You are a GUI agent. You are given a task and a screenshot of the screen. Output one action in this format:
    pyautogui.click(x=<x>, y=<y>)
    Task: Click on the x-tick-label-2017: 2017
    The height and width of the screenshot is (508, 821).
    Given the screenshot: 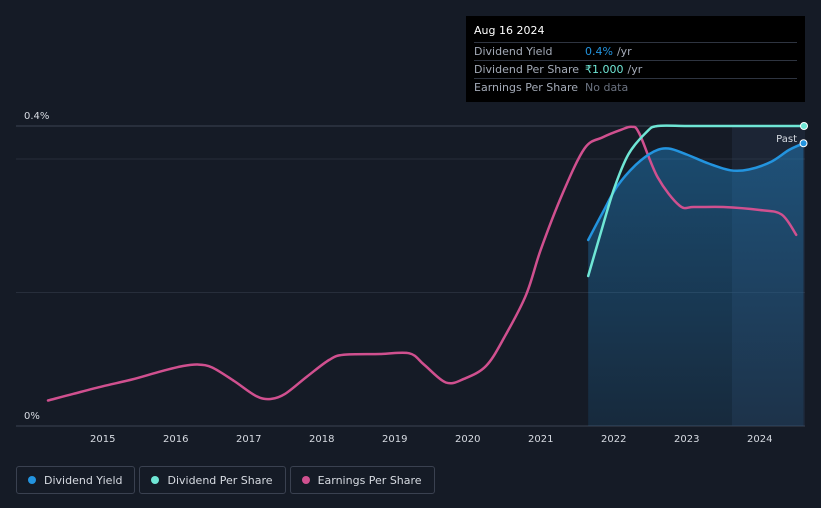 What is the action you would take?
    pyautogui.click(x=248, y=439)
    